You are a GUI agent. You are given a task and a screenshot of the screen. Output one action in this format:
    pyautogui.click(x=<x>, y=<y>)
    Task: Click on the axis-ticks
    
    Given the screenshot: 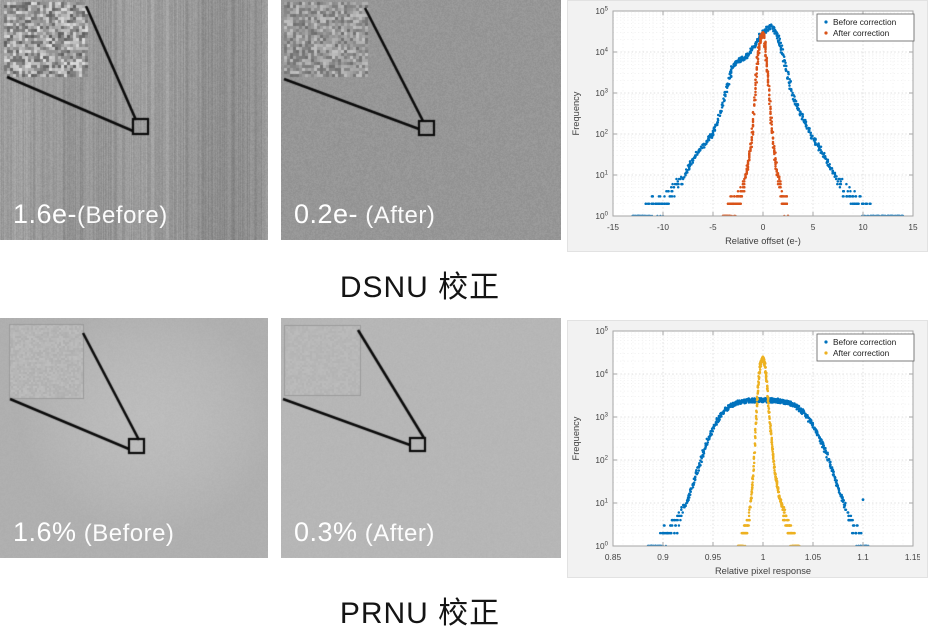 What is the action you would take?
    pyautogui.click(x=763, y=438)
    